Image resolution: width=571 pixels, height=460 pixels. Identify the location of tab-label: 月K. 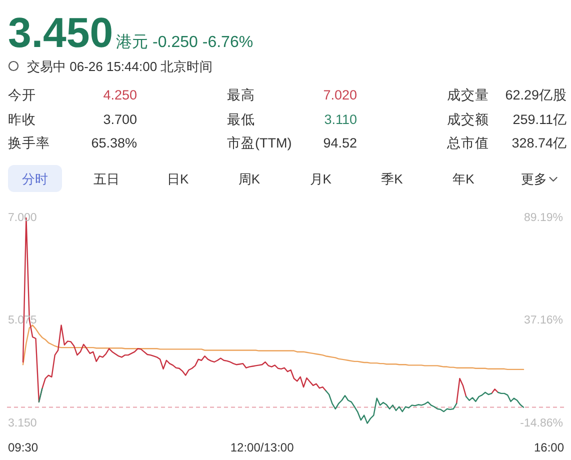
(321, 179).